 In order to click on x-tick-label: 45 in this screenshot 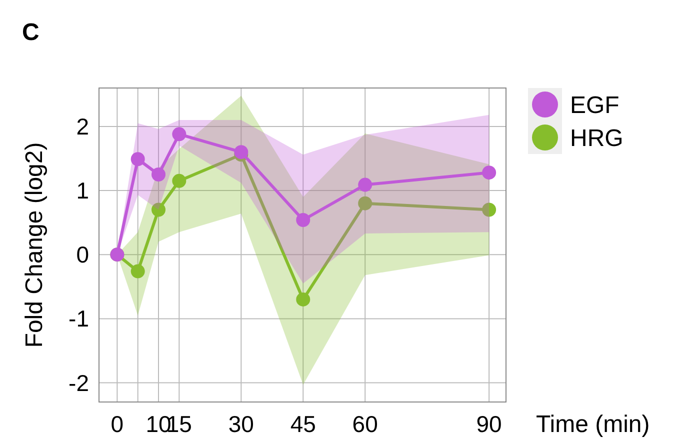, I will do `click(303, 424)`.